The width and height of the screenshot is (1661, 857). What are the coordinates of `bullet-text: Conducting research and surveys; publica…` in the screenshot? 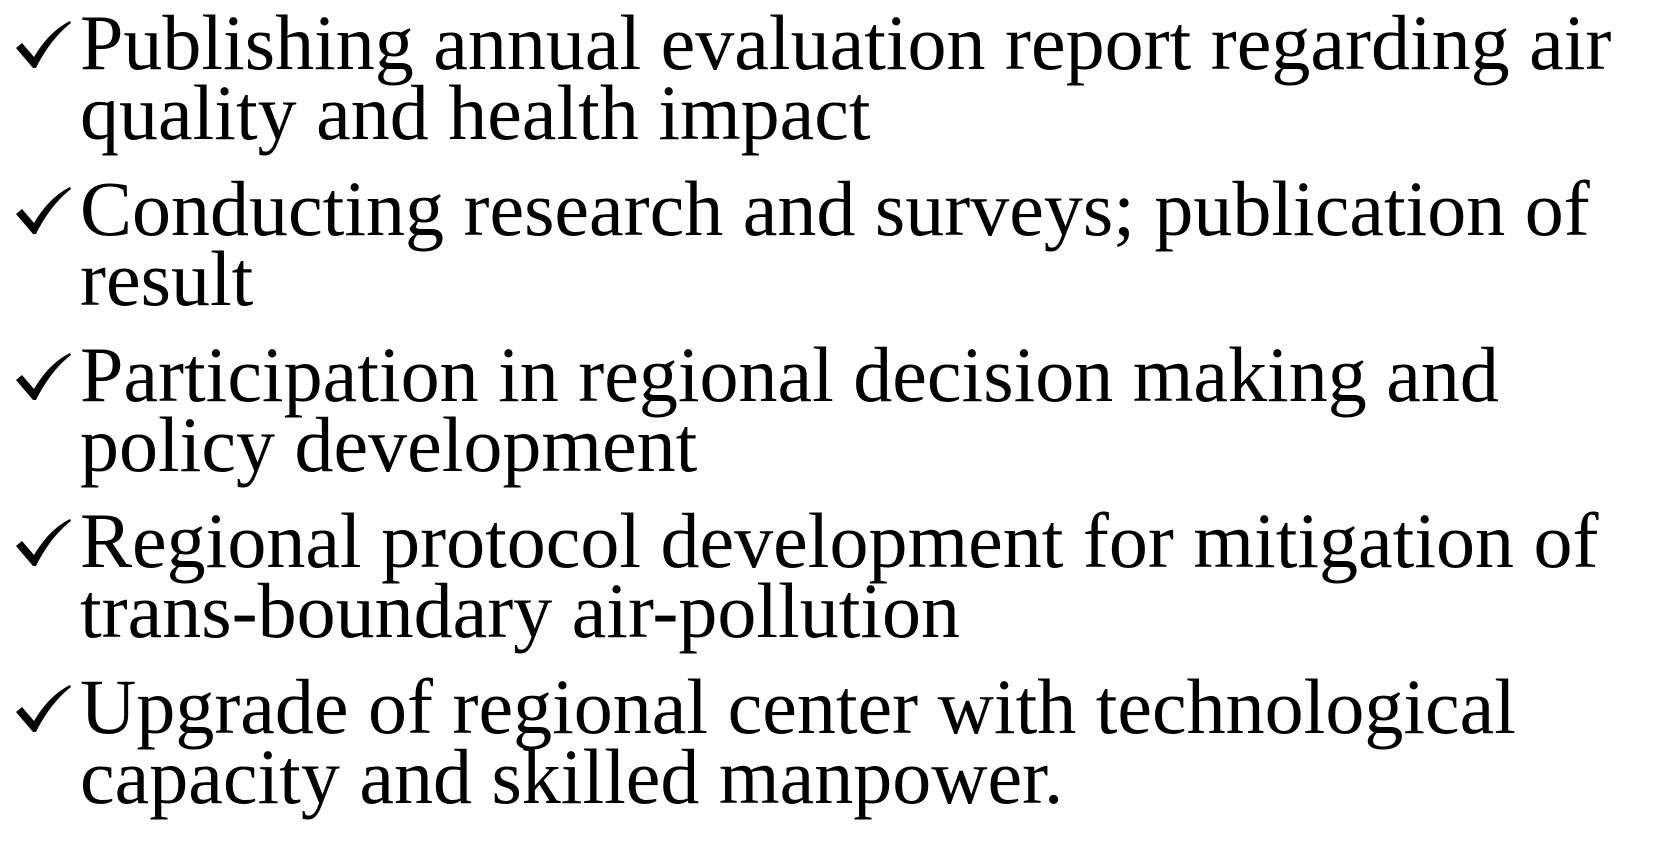 It's located at (835, 208).